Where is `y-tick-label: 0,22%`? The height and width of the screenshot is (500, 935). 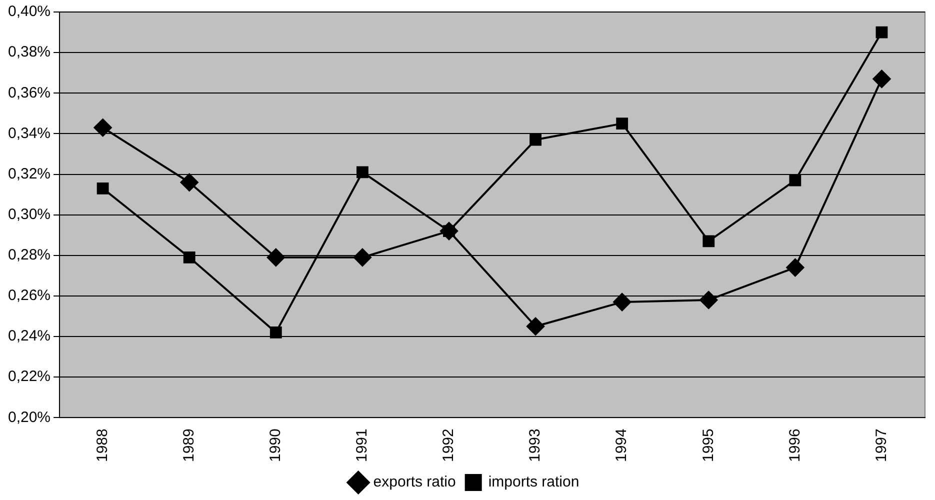 y-tick-label: 0,22% is located at coordinates (29, 377).